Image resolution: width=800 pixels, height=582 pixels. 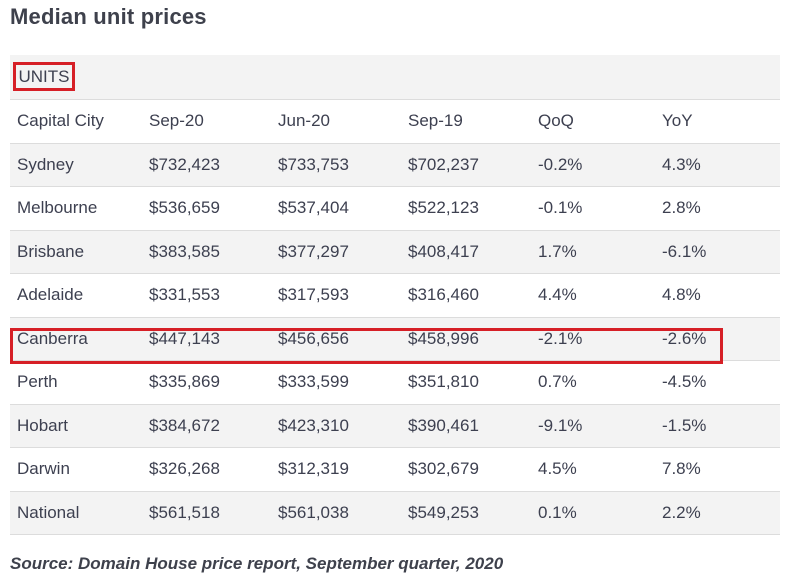 I want to click on column-header-city: Capital City, so click(x=60, y=121).